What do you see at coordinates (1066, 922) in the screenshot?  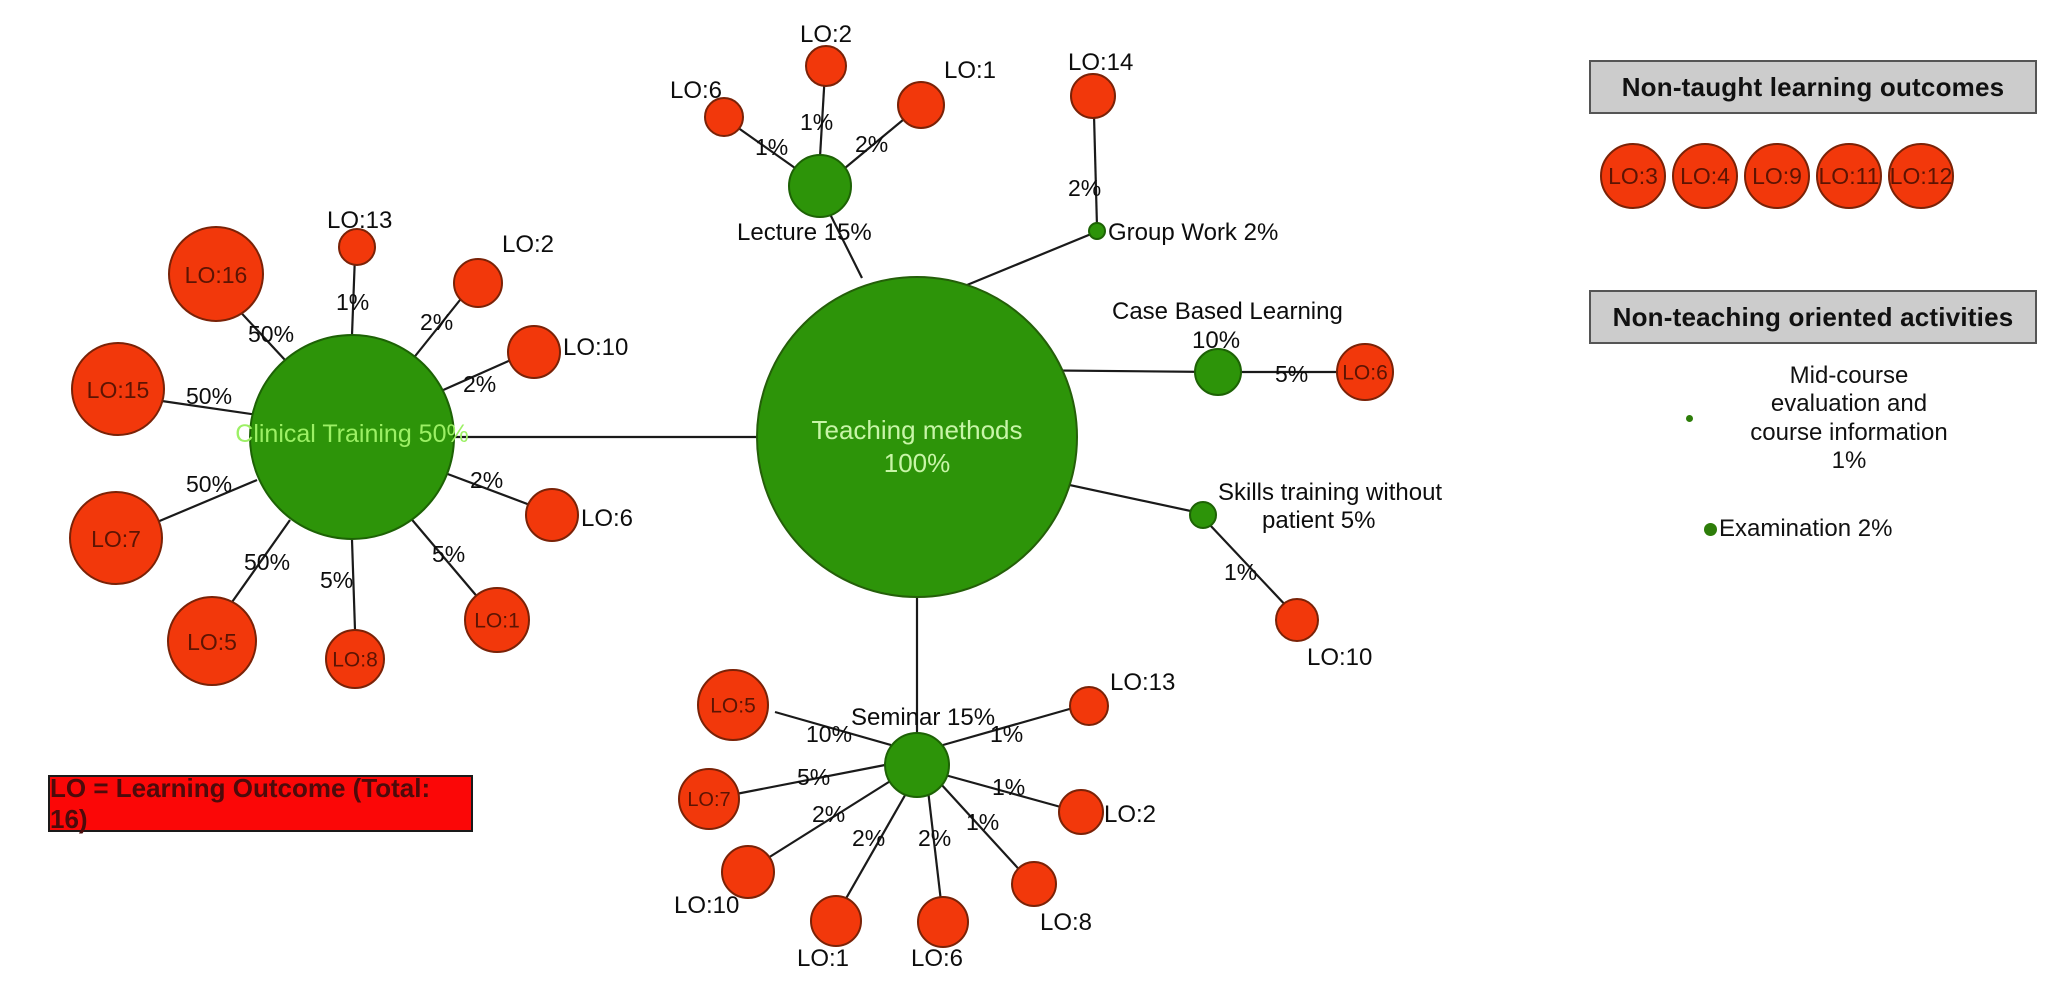 I see `label-lo8-seminar: LO:8` at bounding box center [1066, 922].